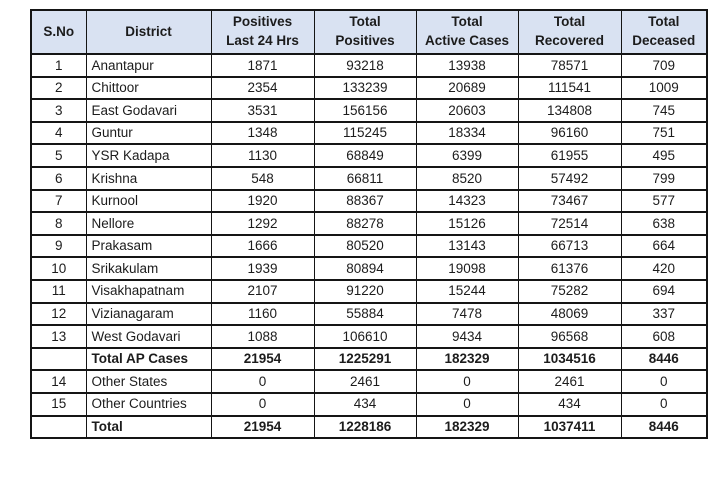  Describe the element at coordinates (262, 178) in the screenshot. I see `positives-24h-cell: 548` at that location.